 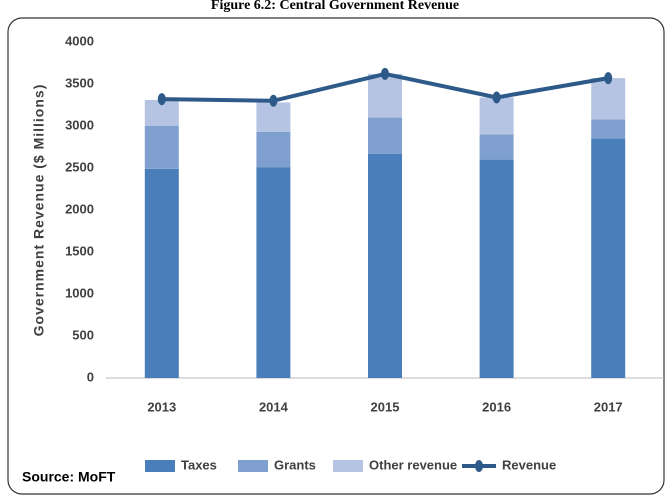 What do you see at coordinates (83, 334) in the screenshot?
I see `y-tick-label: 500` at bounding box center [83, 334].